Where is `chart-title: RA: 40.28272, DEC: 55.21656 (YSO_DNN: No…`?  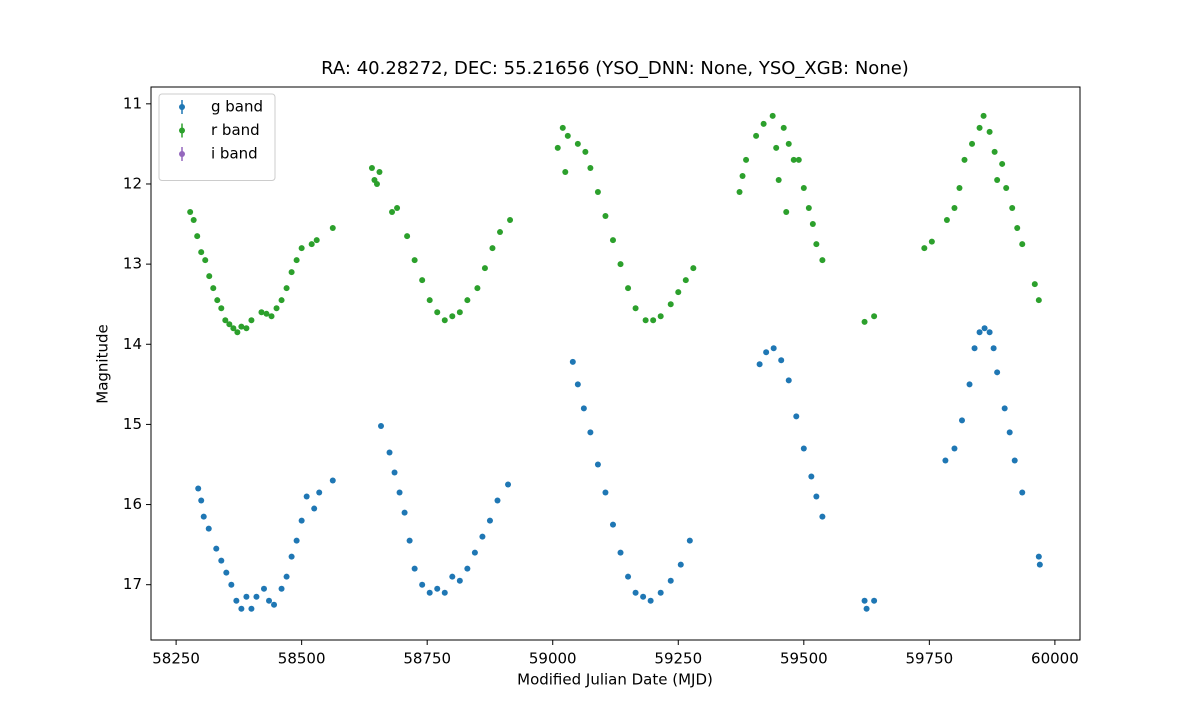
chart-title: RA: 40.28272, DEC: 55.21656 (YSO_DNN: No… is located at coordinates (615, 68).